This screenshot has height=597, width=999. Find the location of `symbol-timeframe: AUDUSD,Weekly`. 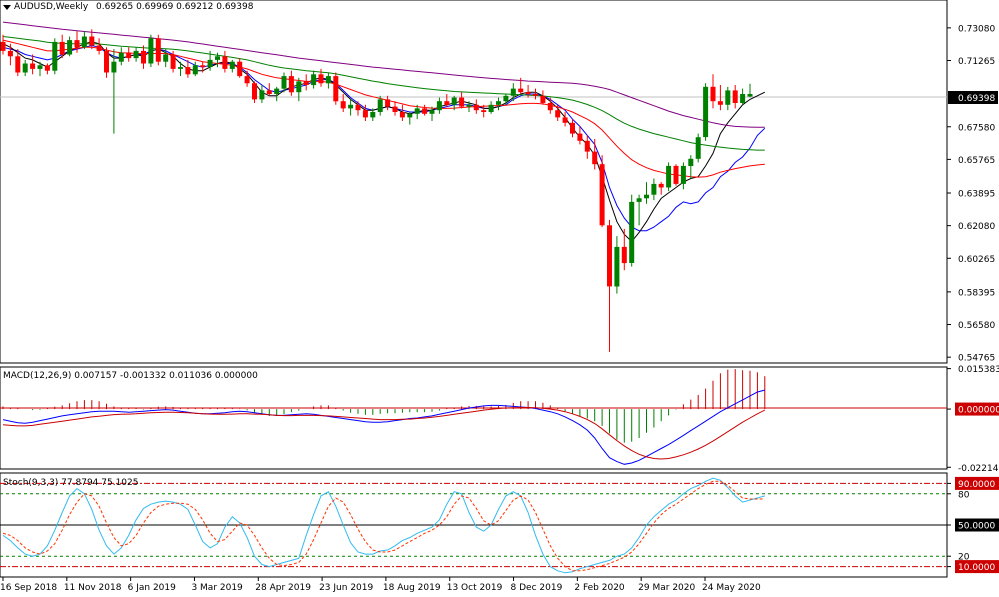

symbol-timeframe: AUDUSD,Weekly is located at coordinates (51, 7).